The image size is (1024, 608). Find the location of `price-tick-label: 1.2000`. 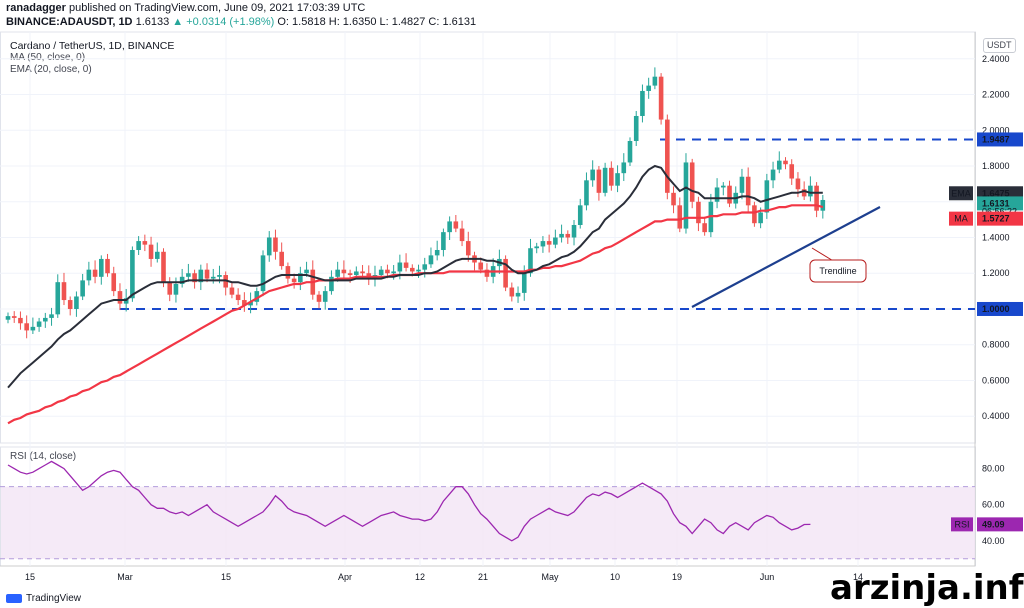

price-tick-label: 1.2000 is located at coordinates (996, 273).